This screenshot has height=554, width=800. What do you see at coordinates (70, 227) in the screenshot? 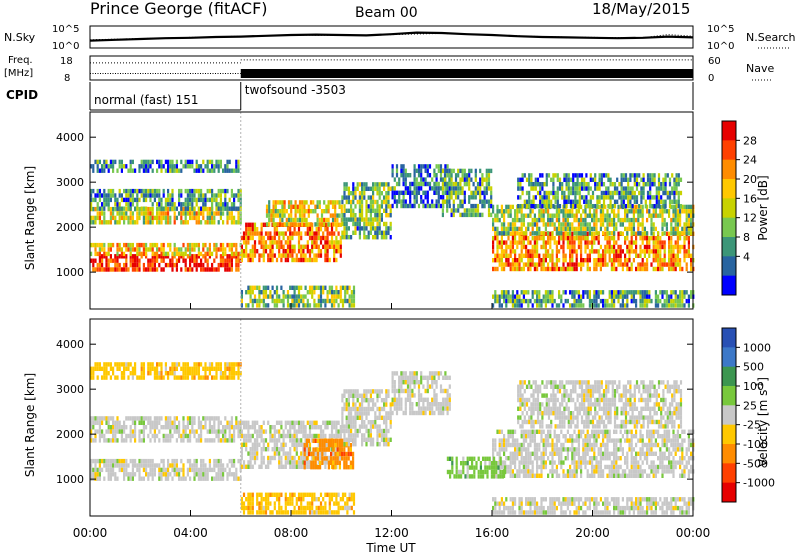
I see `ytick-label-1: 2000` at bounding box center [70, 227].